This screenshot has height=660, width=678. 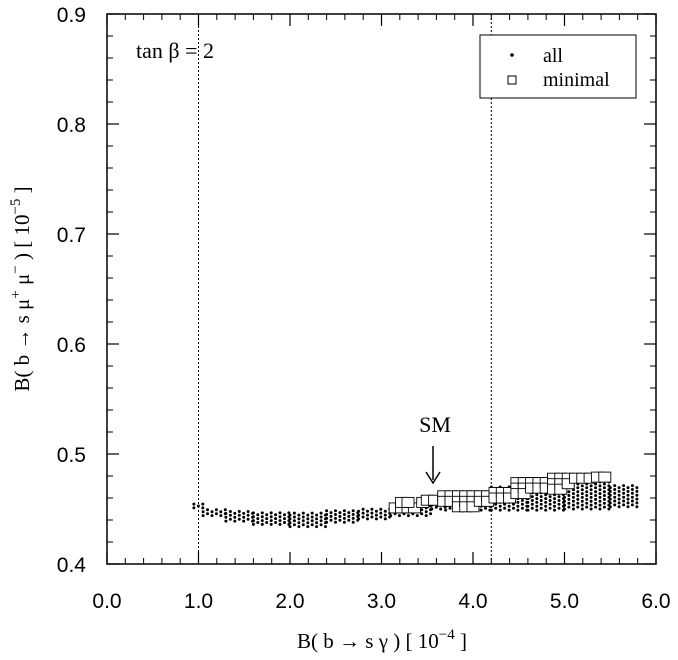 I want to click on sm-arrow, so click(x=433, y=465).